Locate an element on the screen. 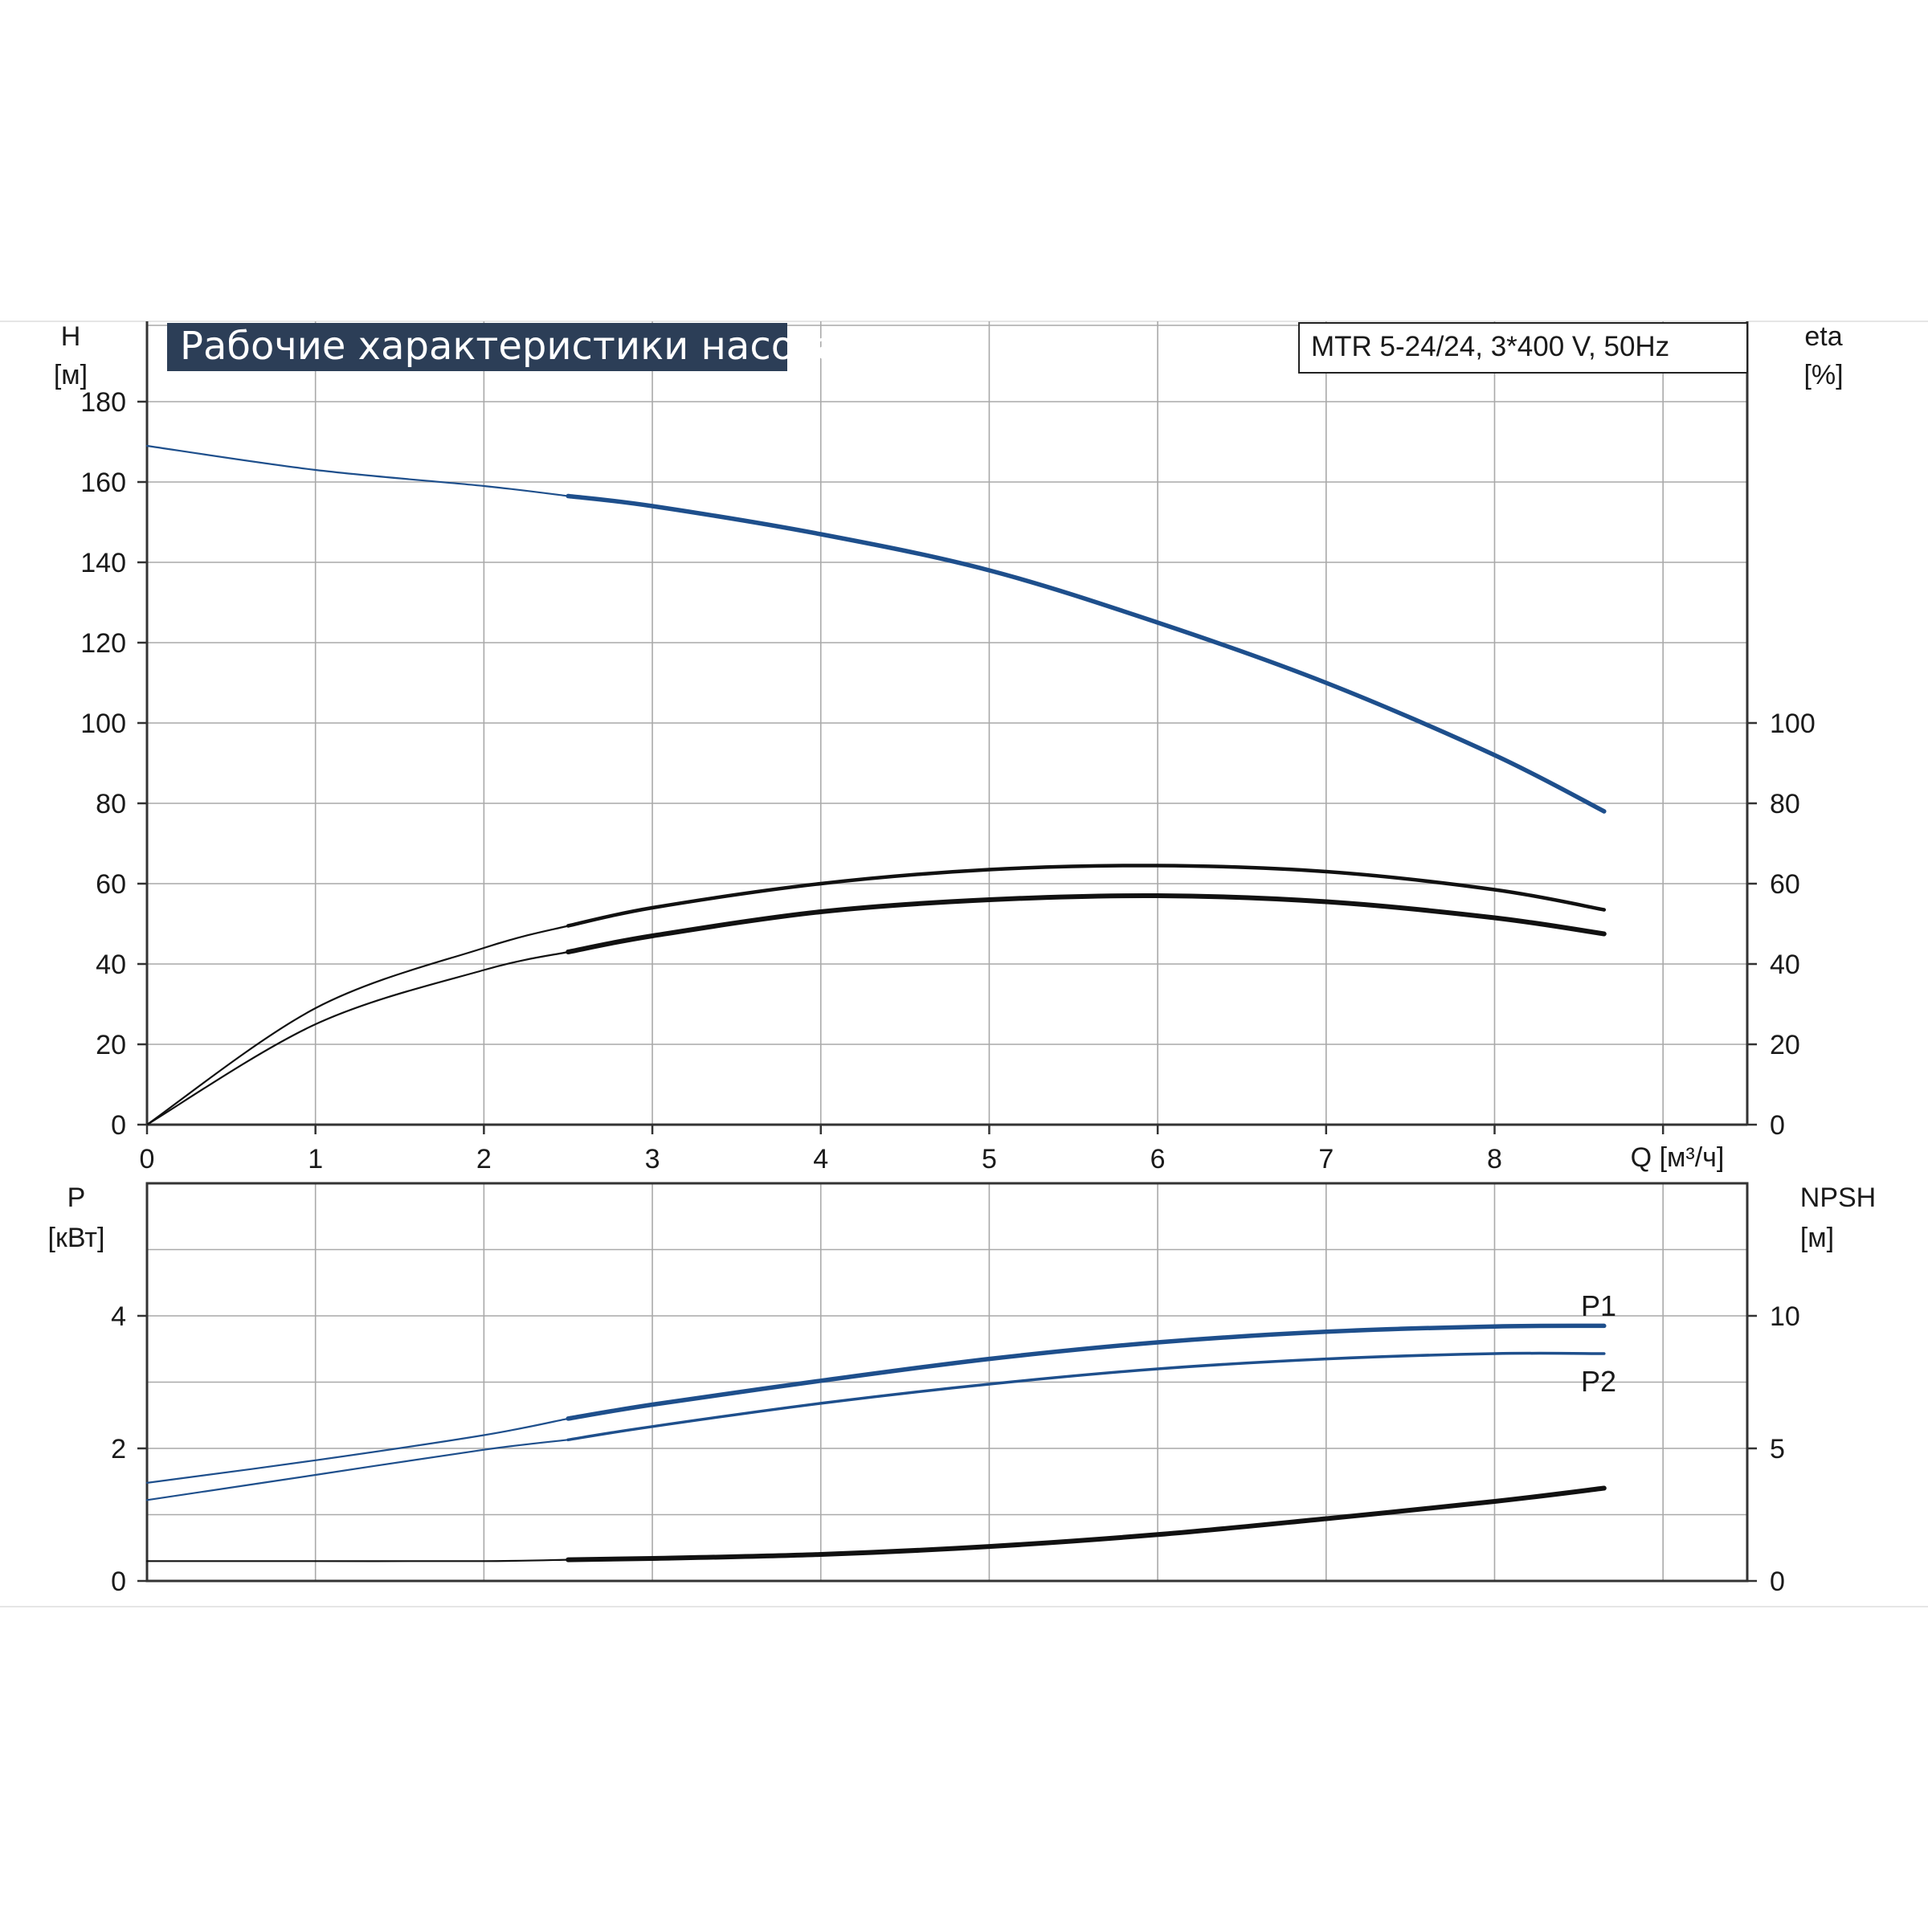  p2-curve-thick is located at coordinates (1086, 1396).